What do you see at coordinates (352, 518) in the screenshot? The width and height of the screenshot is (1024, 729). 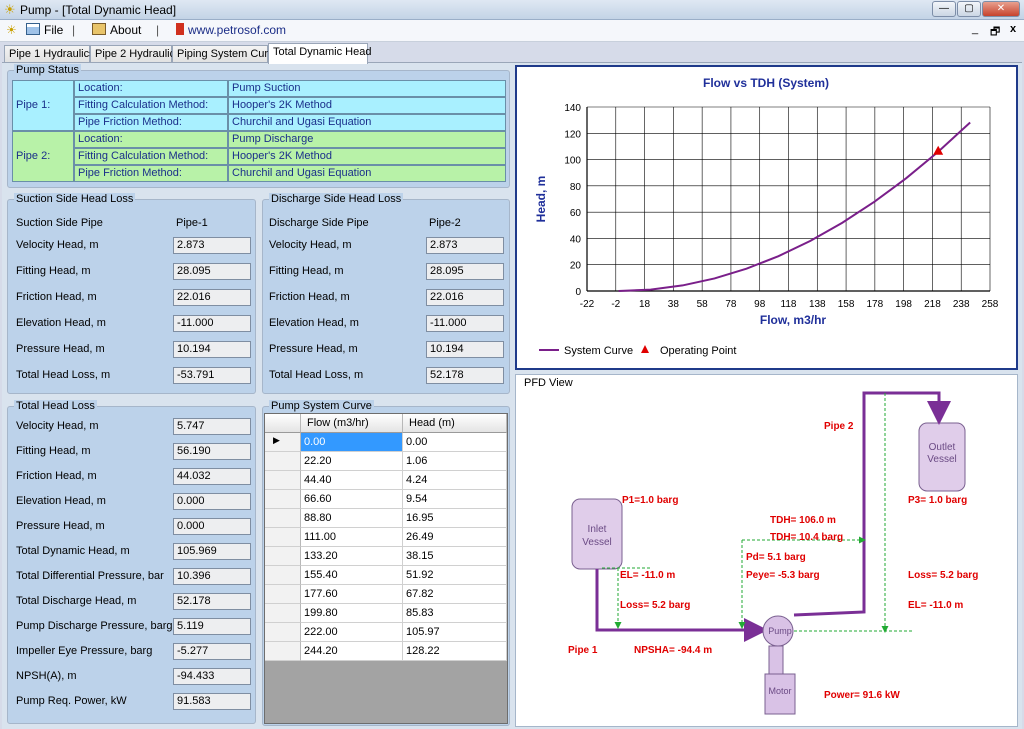 I see `flow-cell: 88.80` at bounding box center [352, 518].